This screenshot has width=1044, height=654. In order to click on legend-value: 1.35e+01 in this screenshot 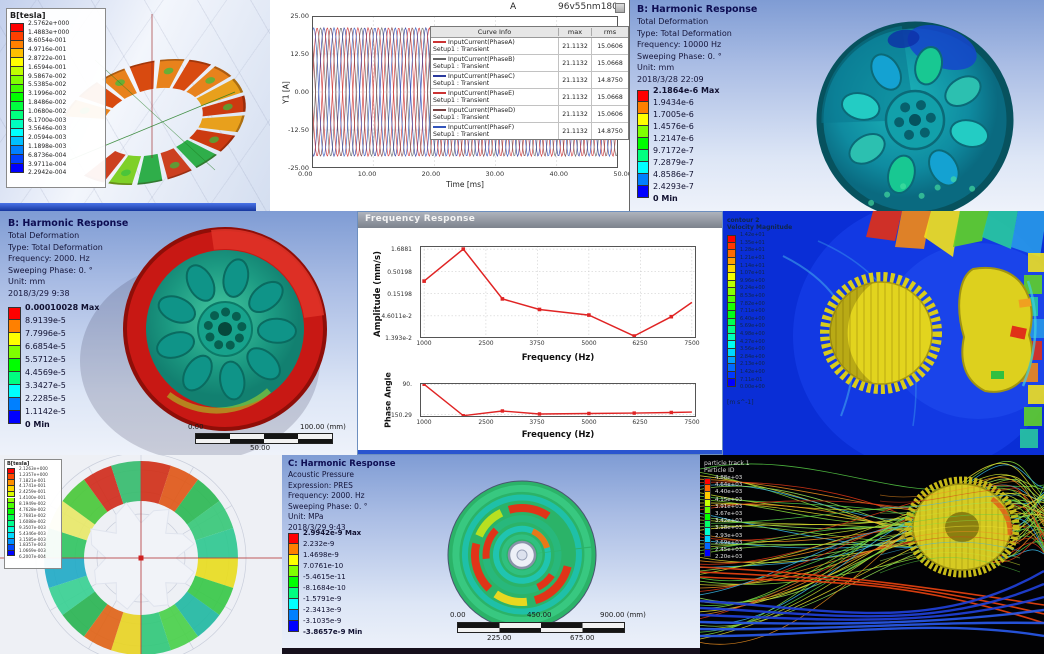, I will do `click(752, 242)`.